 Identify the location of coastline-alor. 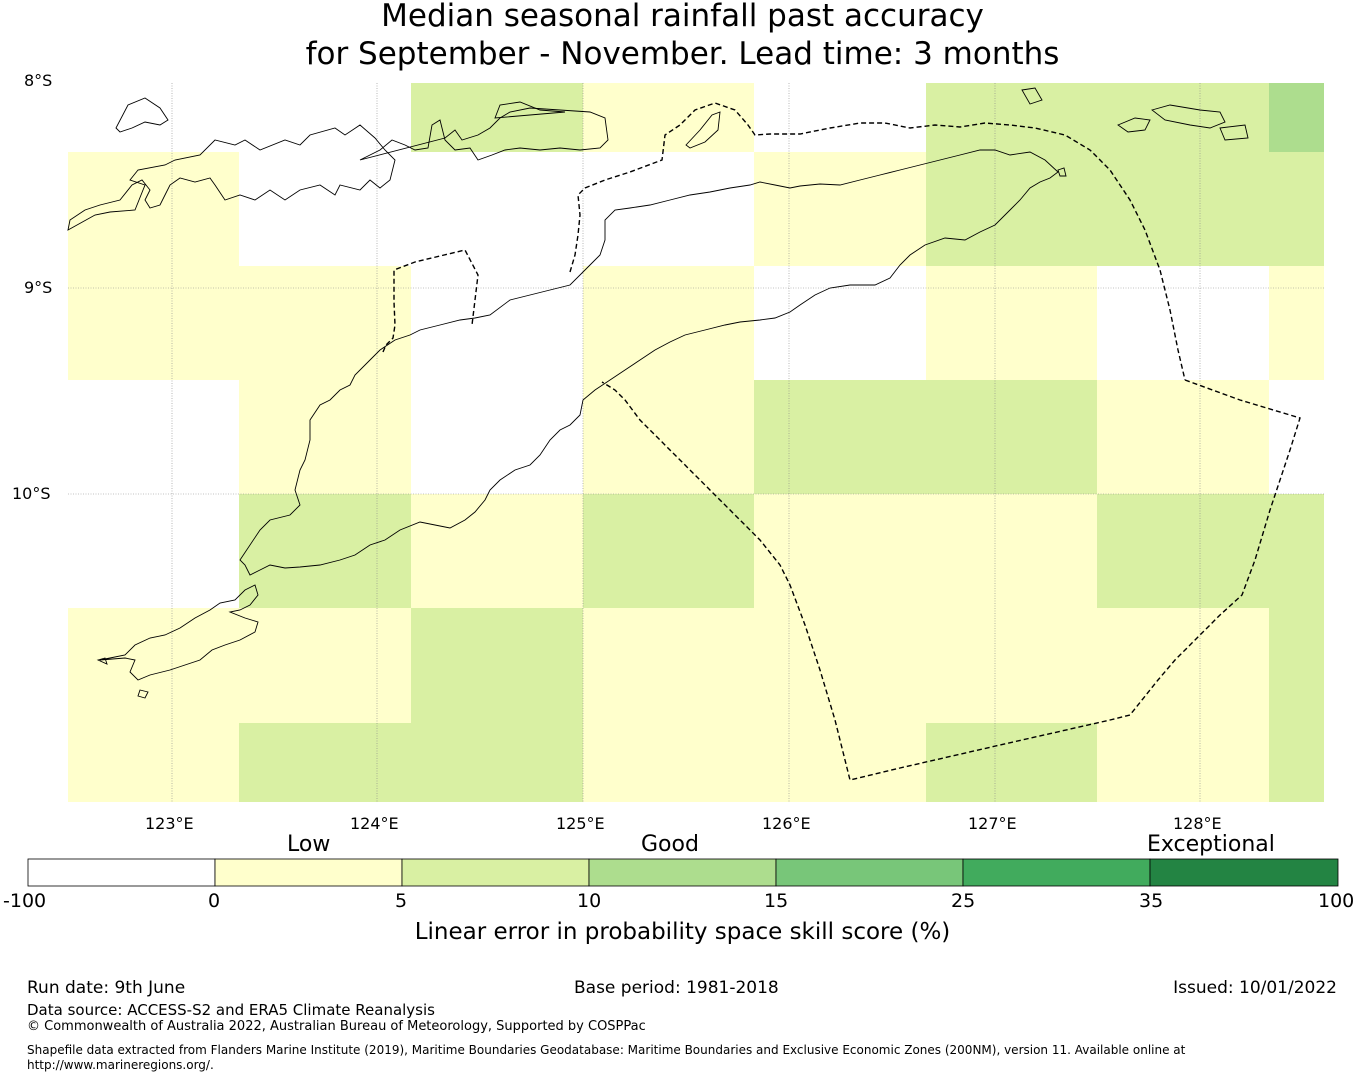
(484, 134).